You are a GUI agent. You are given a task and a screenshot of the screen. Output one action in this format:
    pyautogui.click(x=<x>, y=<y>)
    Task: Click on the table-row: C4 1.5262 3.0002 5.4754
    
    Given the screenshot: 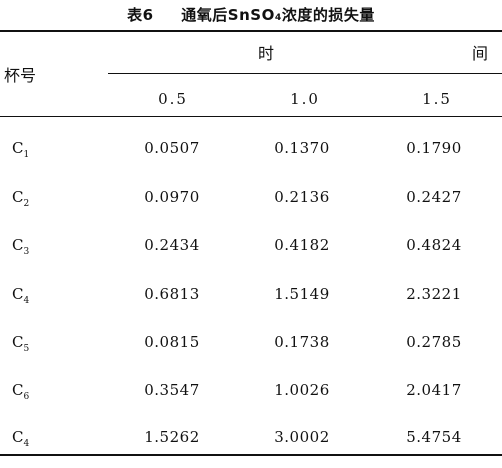 What is the action you would take?
    pyautogui.click(x=251, y=448)
    